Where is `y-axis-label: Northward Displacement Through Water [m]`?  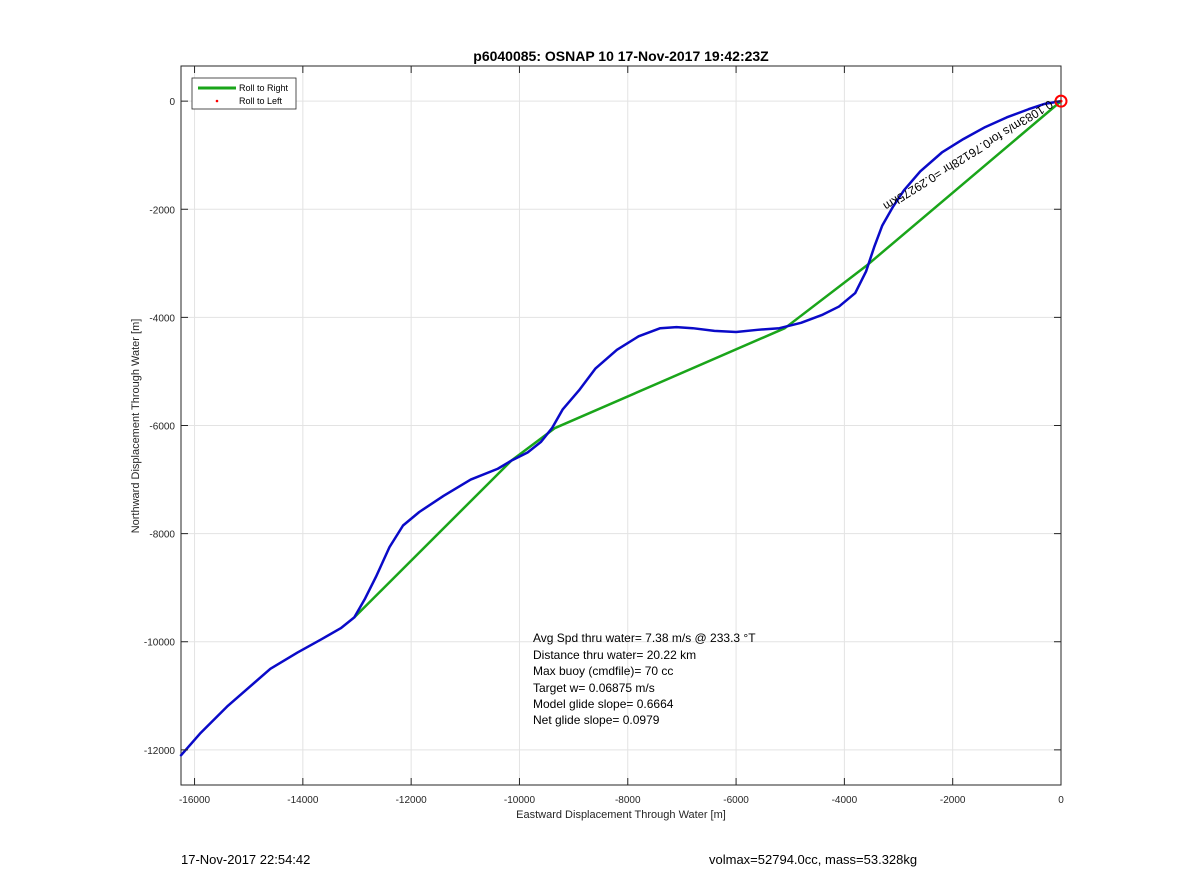 y-axis-label: Northward Displacement Through Water [m] is located at coordinates (136, 426).